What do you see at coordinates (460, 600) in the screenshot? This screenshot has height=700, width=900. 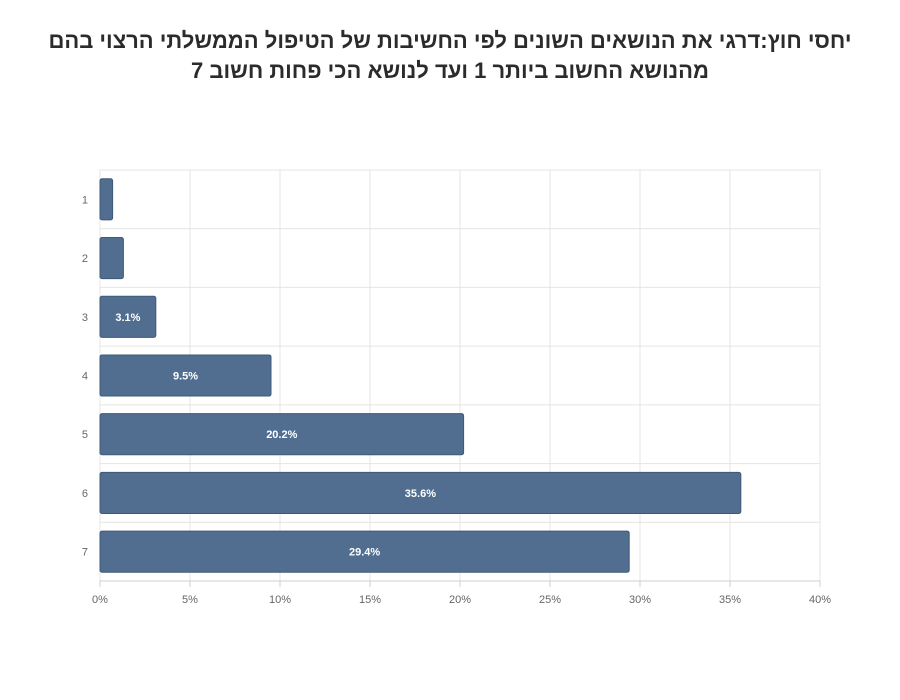 I see `x-tick-label: 20%` at bounding box center [460, 600].